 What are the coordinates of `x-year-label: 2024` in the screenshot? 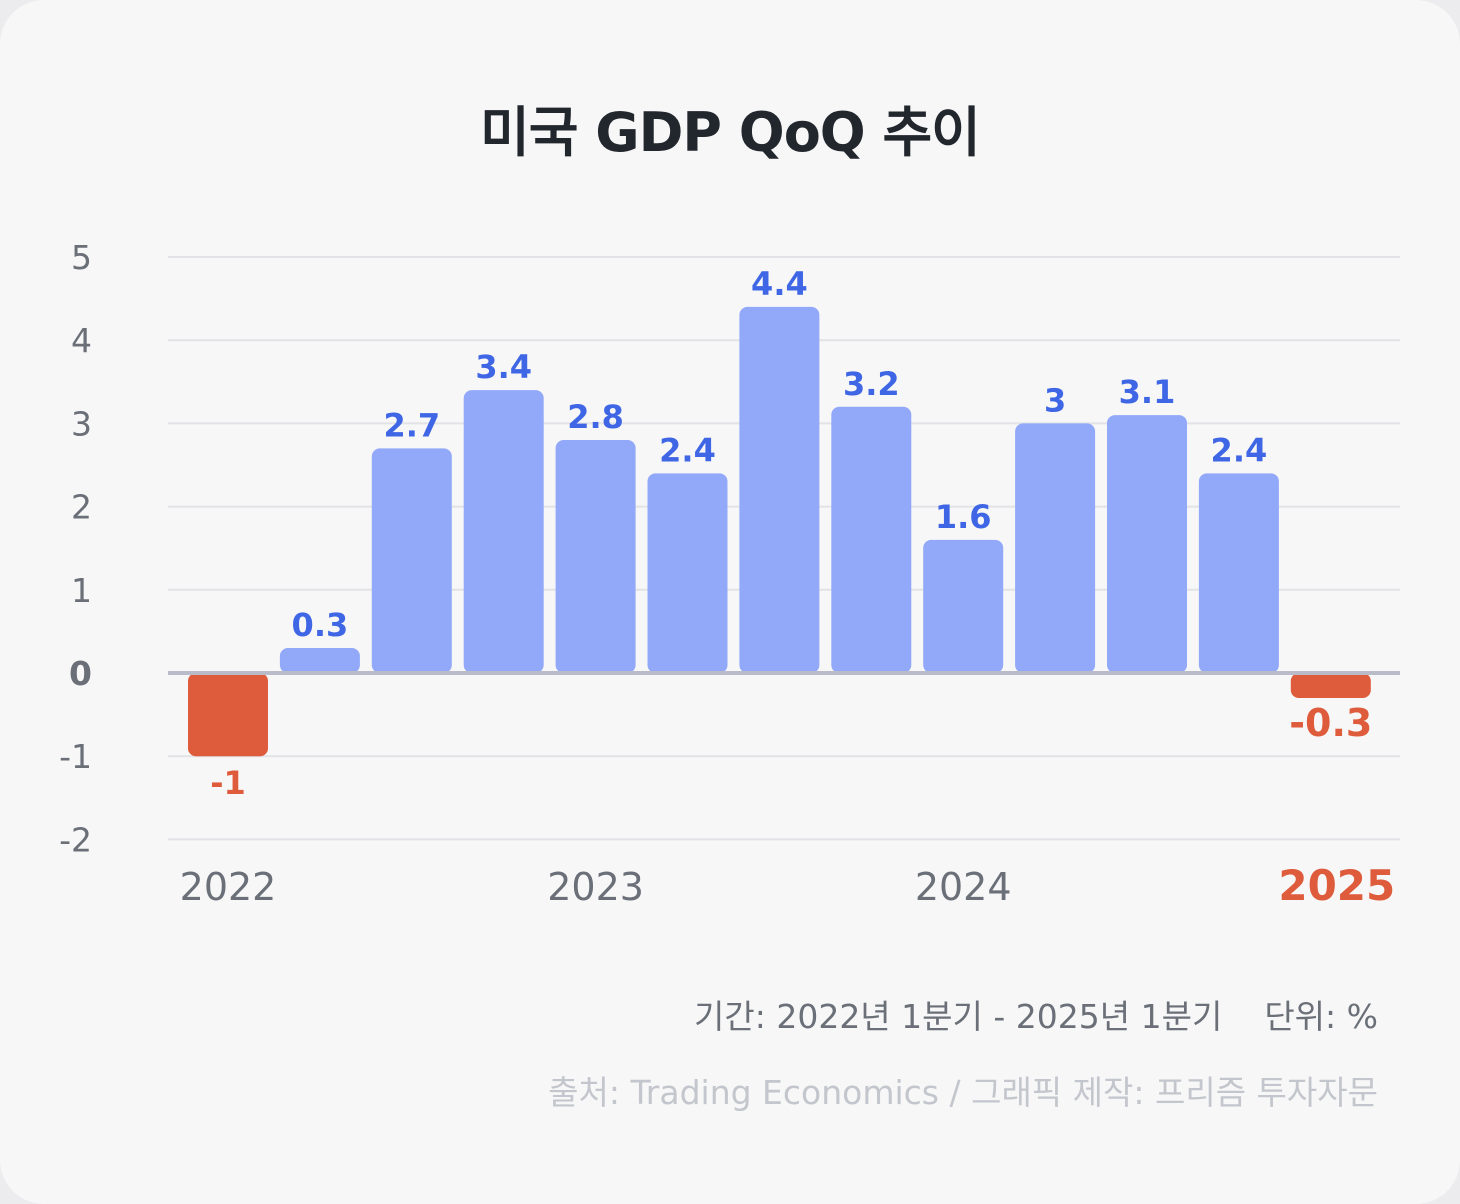 It's located at (963, 887).